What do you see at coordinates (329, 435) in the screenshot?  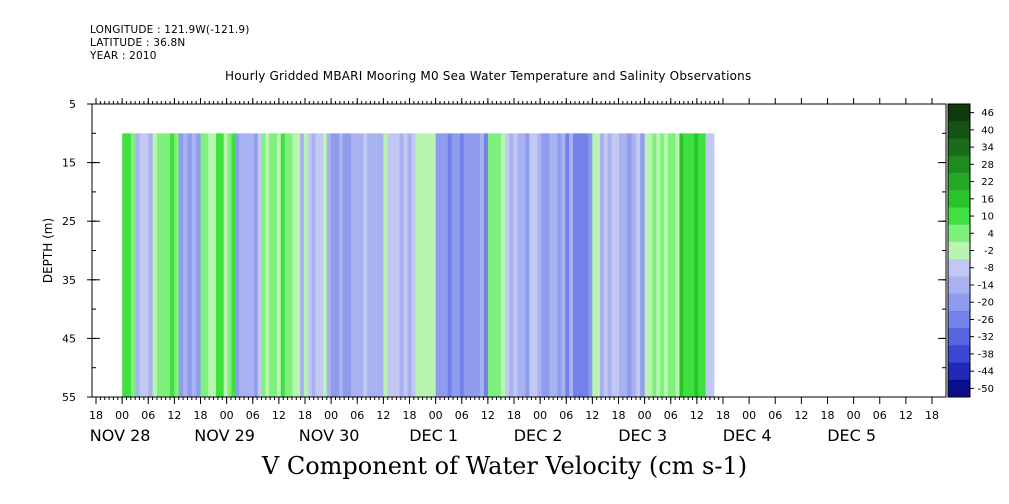 I see `x-date-label: NOV 30` at bounding box center [329, 435].